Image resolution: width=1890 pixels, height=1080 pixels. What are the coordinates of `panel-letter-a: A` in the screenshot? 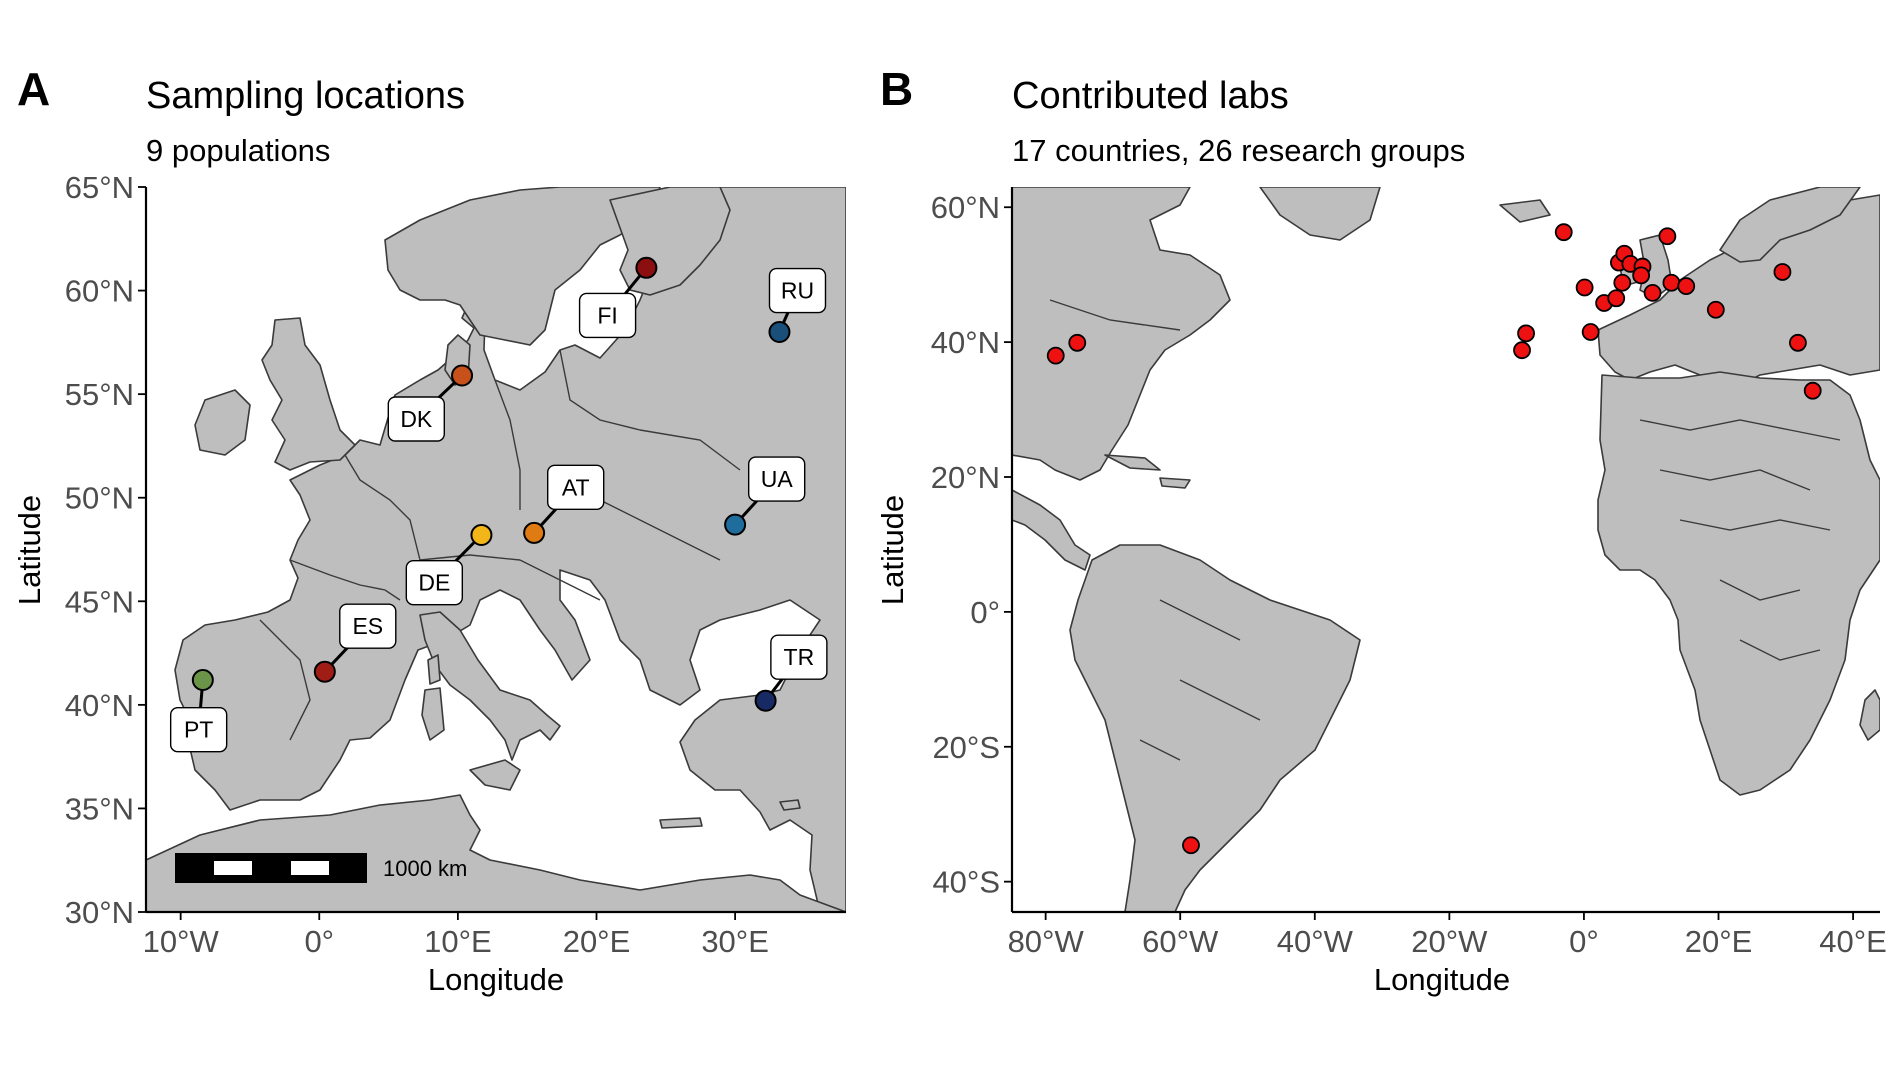 It's located at (34, 89).